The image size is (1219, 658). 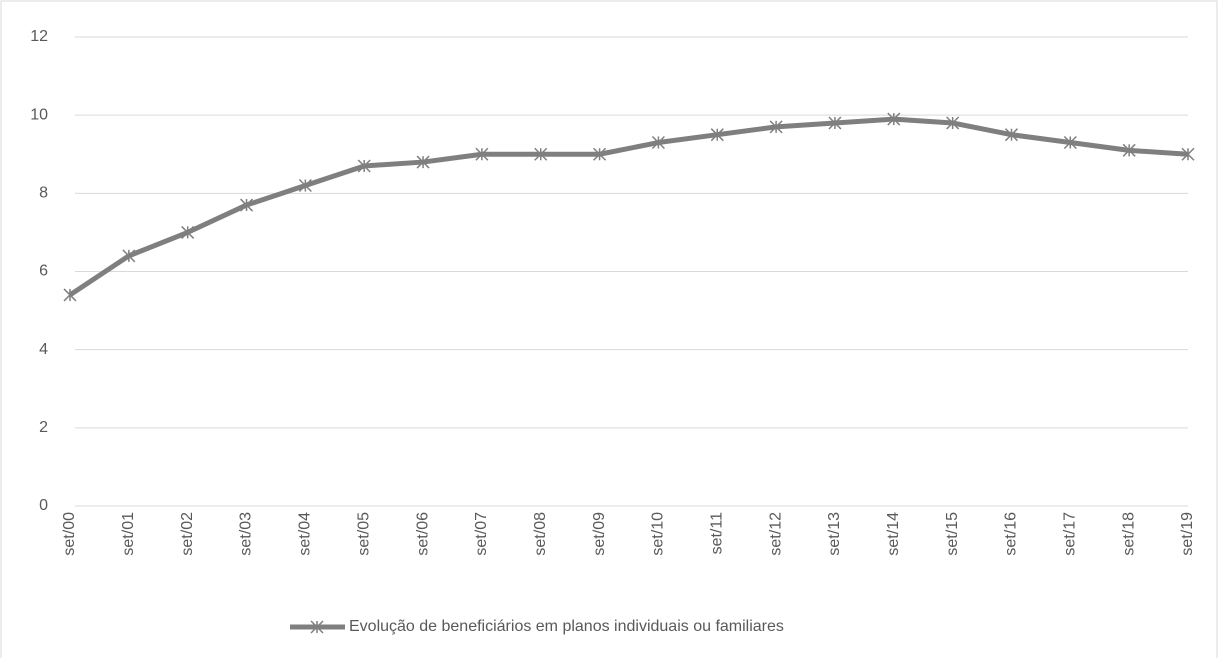 I want to click on x-tick-label: set/07, so click(x=481, y=534).